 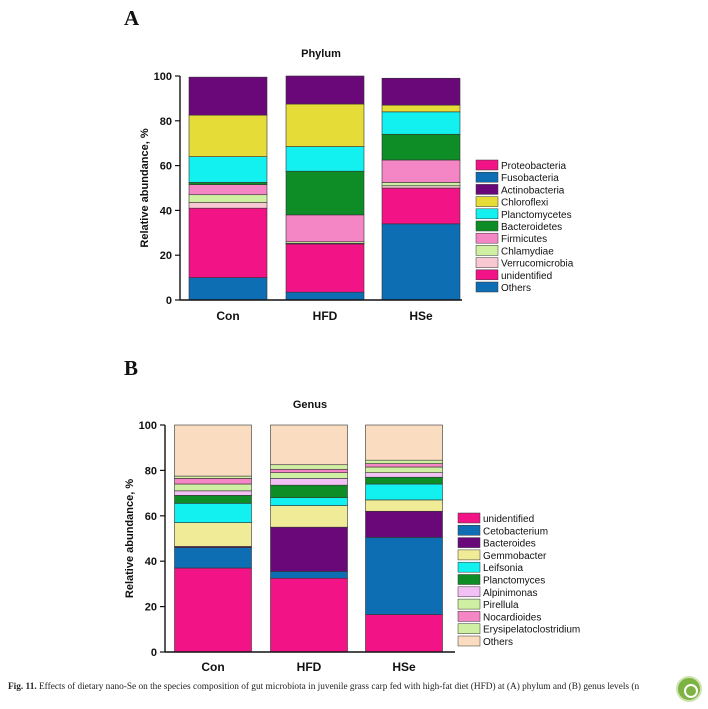 What do you see at coordinates (309, 516) in the screenshot?
I see `bar-segment-hfd-gemmobacter` at bounding box center [309, 516].